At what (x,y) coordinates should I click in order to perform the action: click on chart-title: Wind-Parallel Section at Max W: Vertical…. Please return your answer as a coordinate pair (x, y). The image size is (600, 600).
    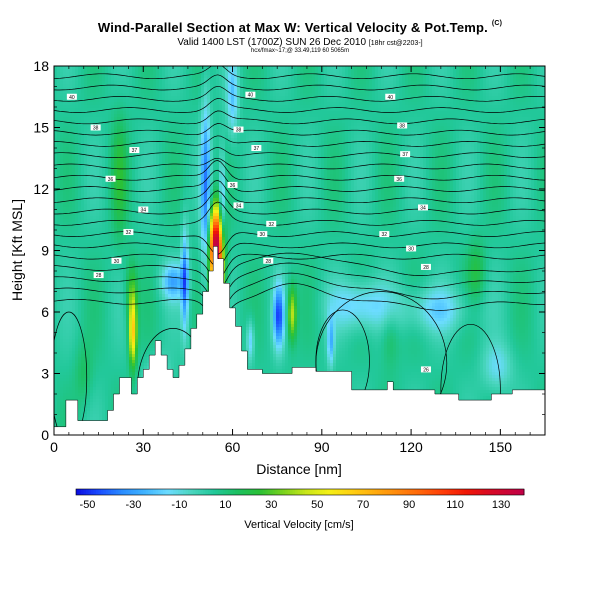
    Looking at the image, I should click on (300, 27).